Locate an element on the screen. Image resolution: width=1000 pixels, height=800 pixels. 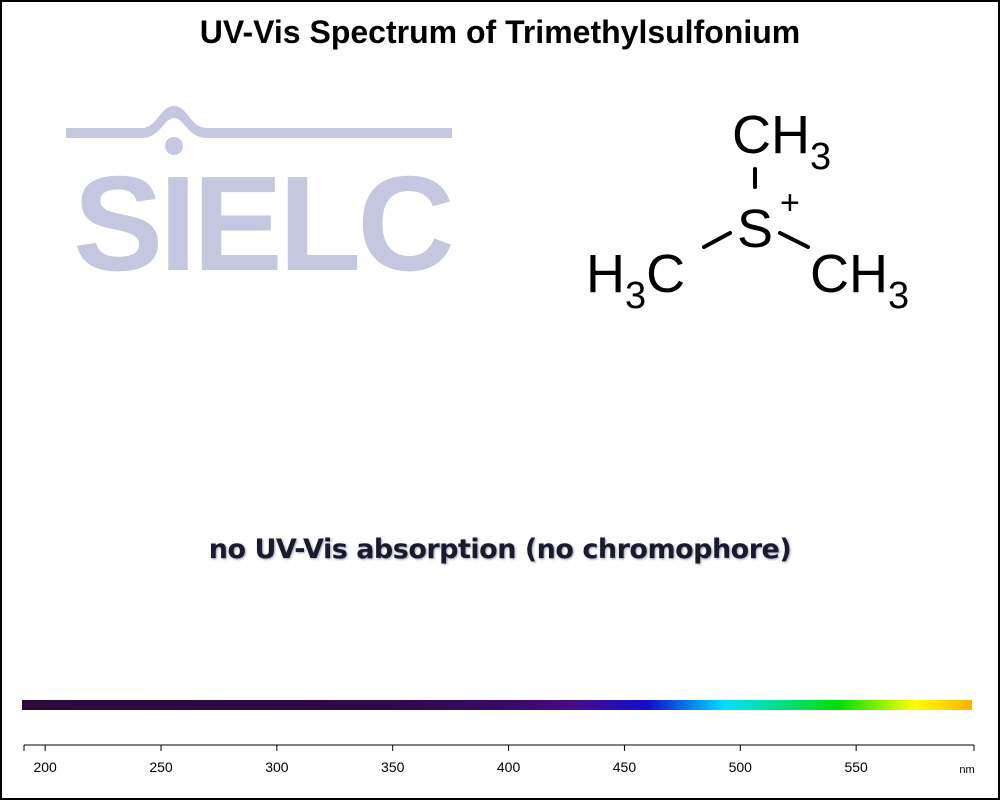
molecule-structure: CH3 S + H3C CH3 is located at coordinates (747, 211).